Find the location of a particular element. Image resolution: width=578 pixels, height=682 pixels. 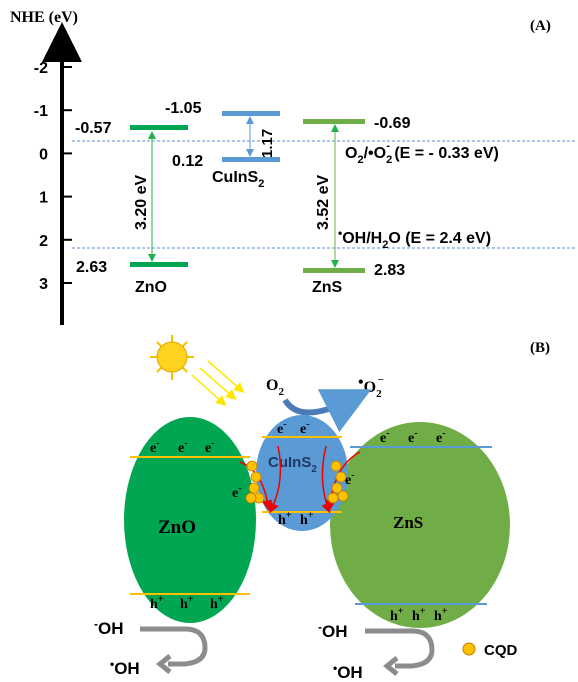

axis-title: NHE (eV) is located at coordinates (44, 17).